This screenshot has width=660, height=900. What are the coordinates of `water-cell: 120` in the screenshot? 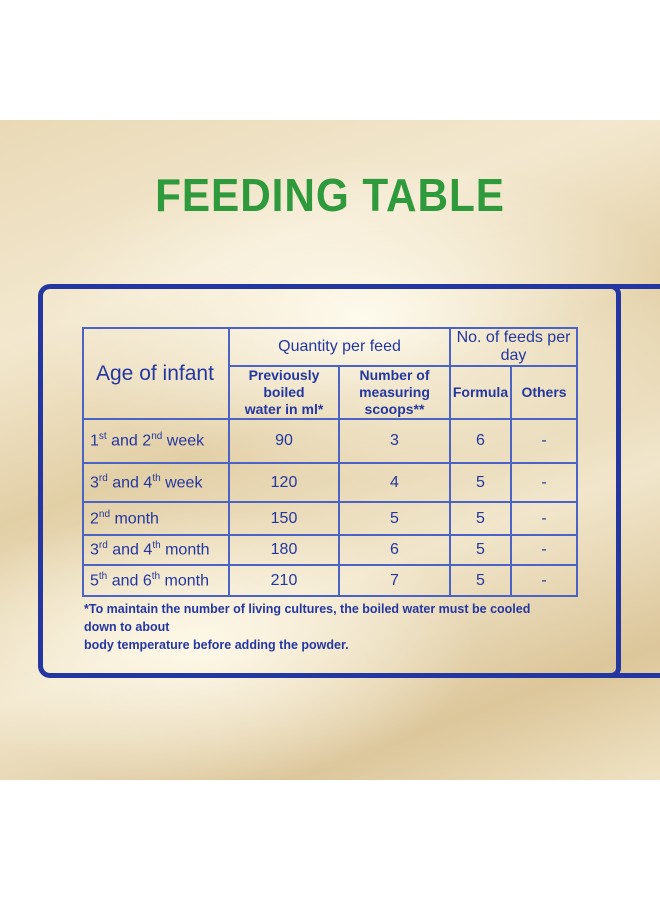 It's located at (284, 482).